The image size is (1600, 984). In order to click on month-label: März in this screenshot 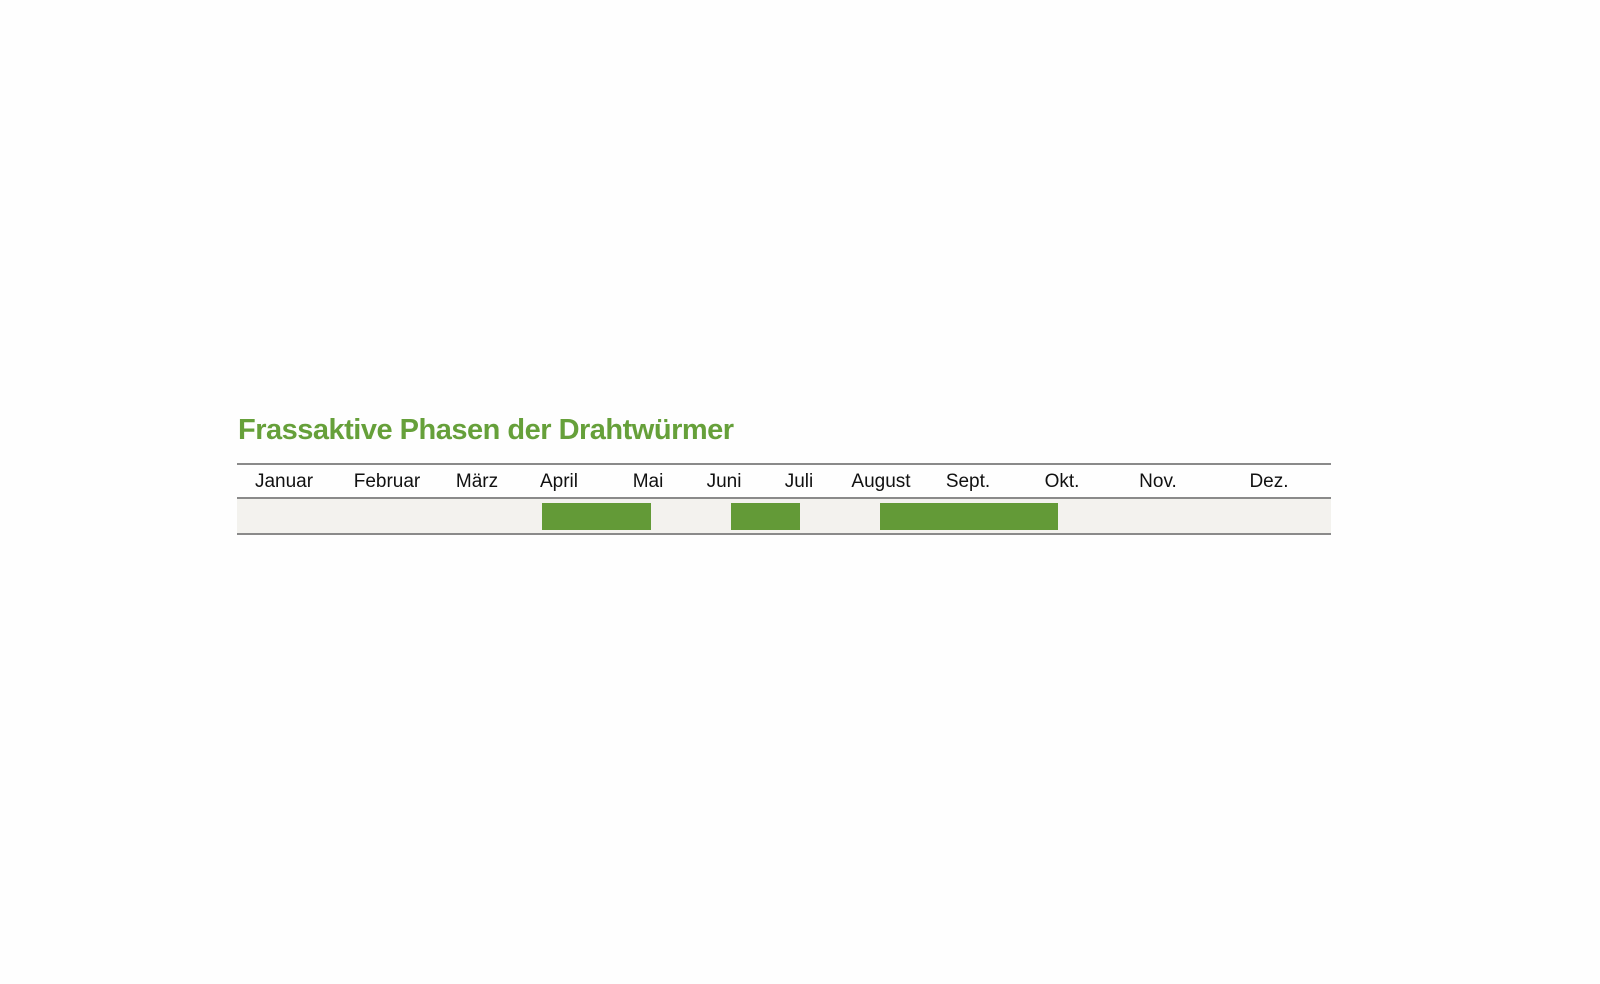, I will do `click(477, 481)`.